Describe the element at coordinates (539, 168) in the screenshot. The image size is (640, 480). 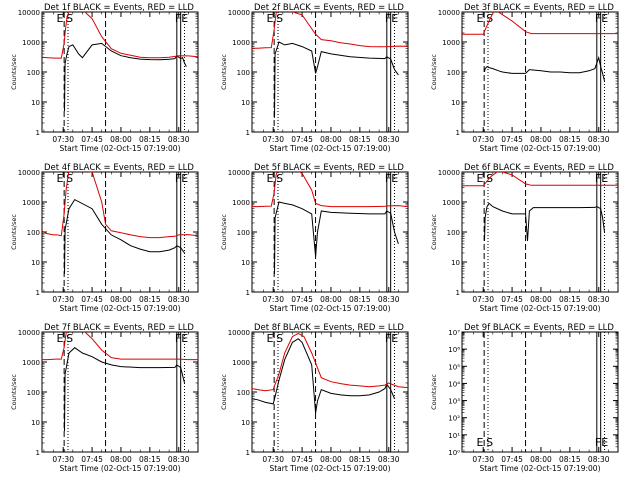
I see `chart-title: Det 6f BLACK = Events, RED = LLD` at that location.